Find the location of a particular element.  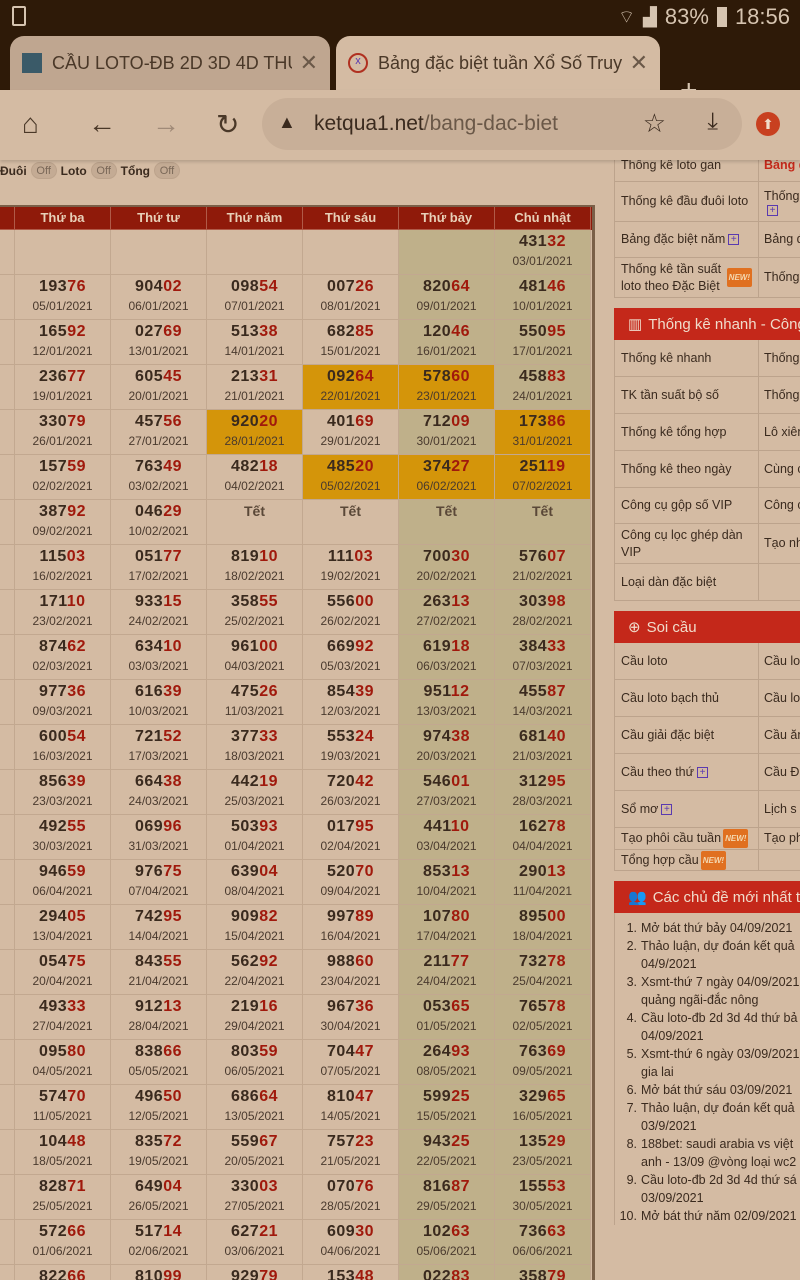

table-cell: 11103 19/02/2021 is located at coordinates (351, 567).